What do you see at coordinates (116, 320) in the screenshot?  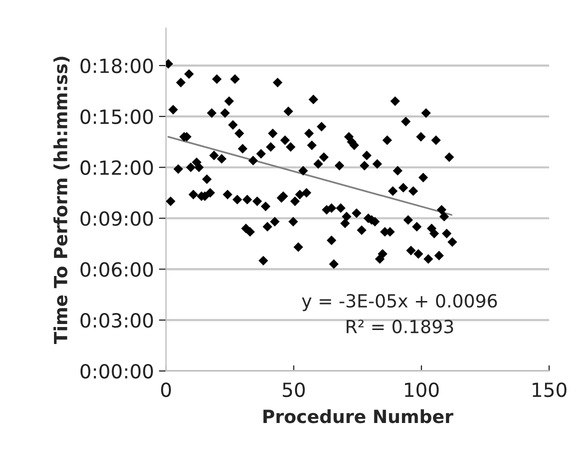 I see `y-tick-label: 0:03:00` at bounding box center [116, 320].